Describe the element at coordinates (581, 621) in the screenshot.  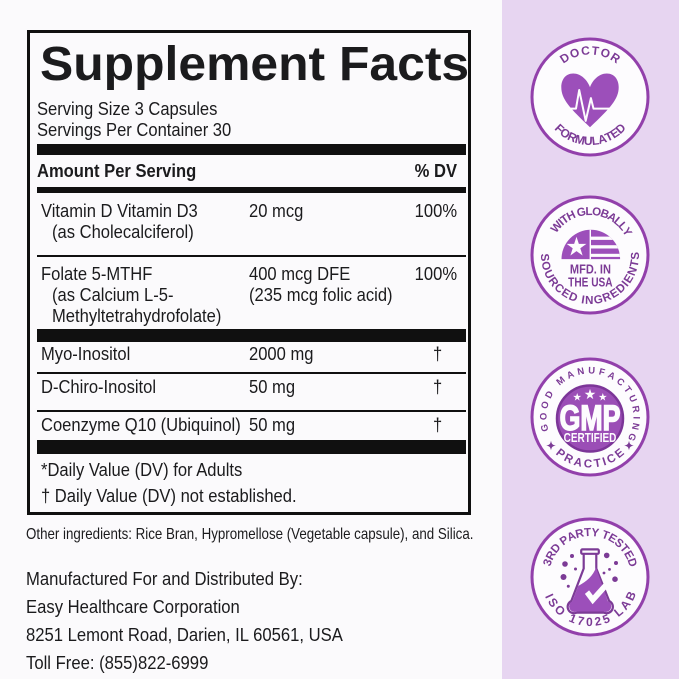
I see `svg-text: 7` at that location.